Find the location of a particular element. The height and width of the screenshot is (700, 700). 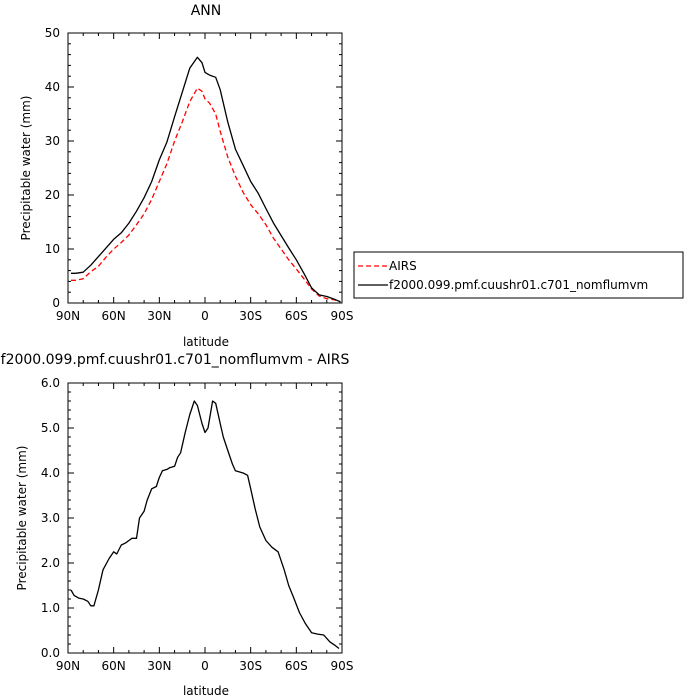

top-y-tick-label: 20 is located at coordinates (52, 195).